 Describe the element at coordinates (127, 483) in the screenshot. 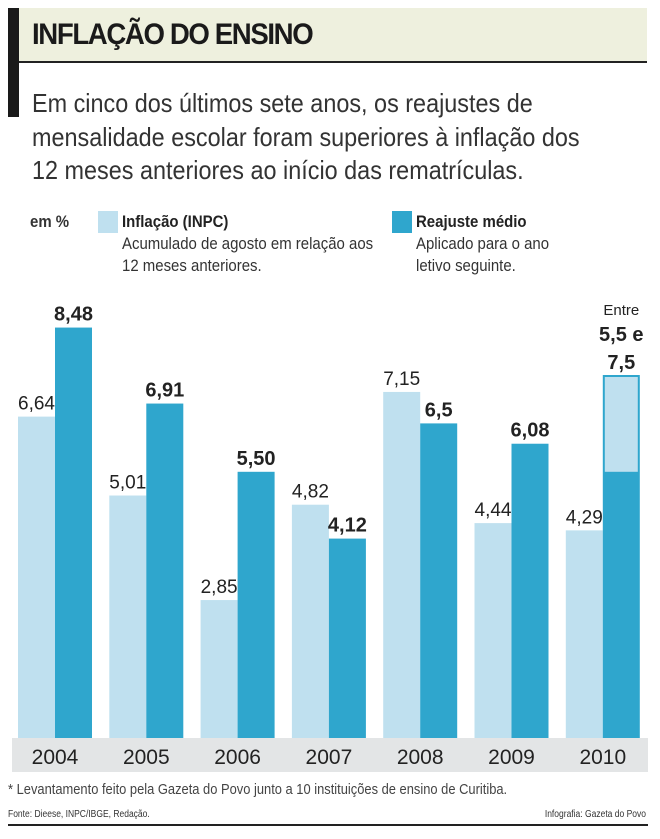

I see `data-label-inflation-2005: 5,01` at that location.